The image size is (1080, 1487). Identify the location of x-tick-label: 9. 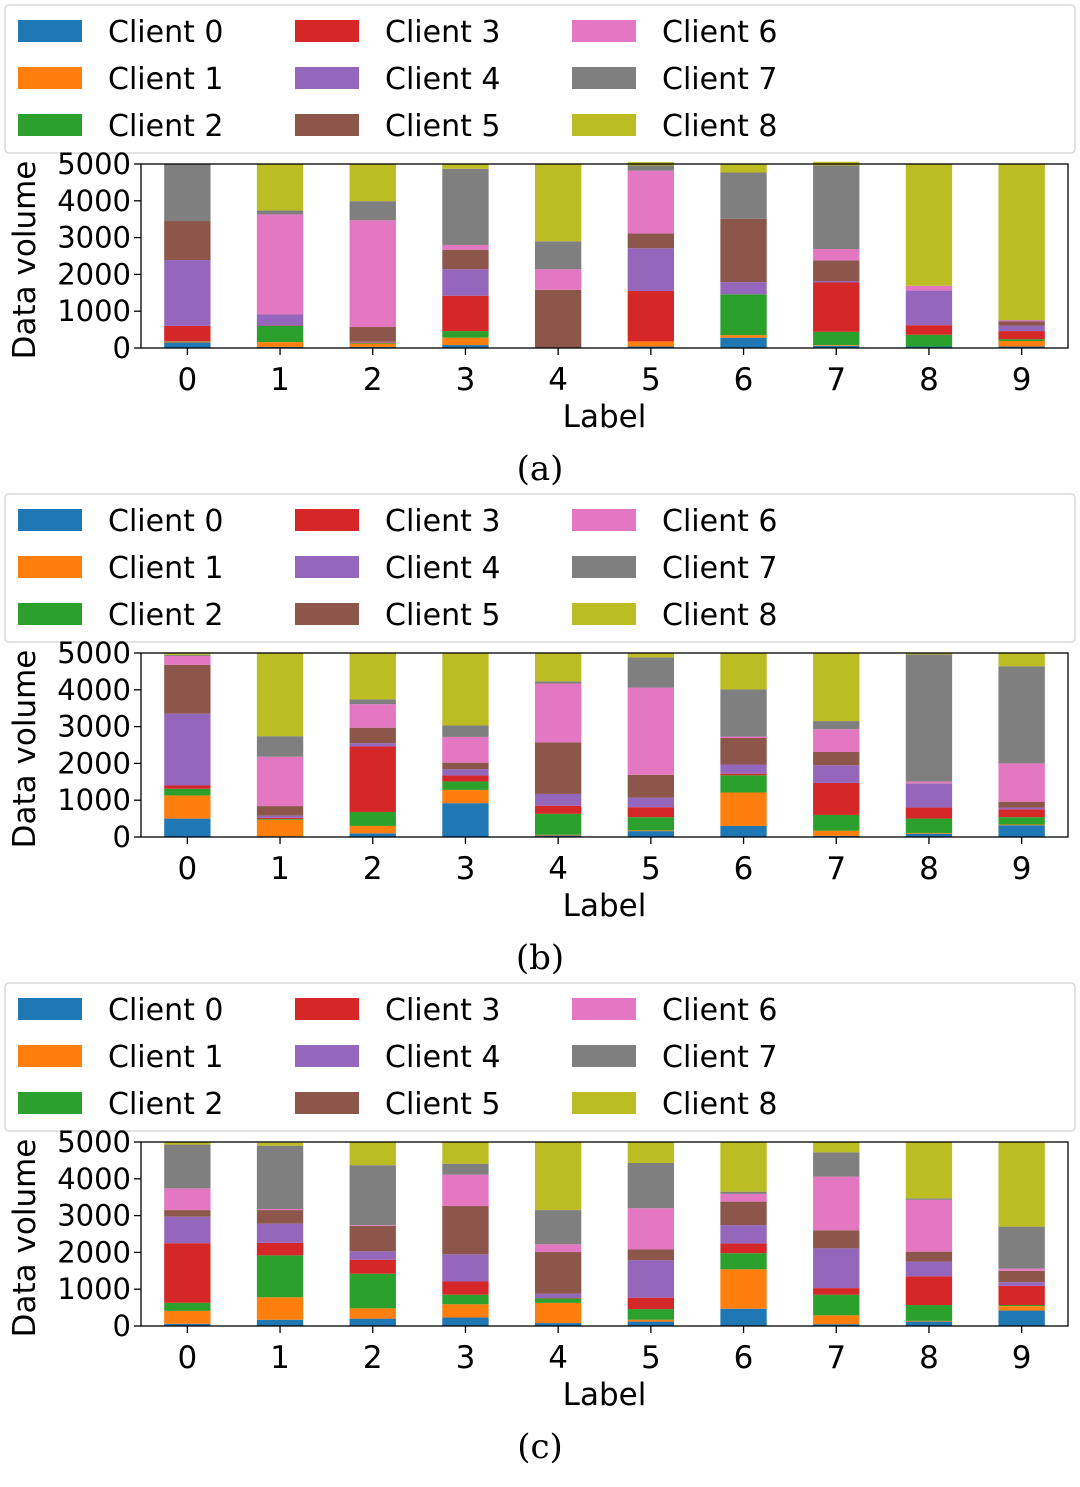
(1022, 380).